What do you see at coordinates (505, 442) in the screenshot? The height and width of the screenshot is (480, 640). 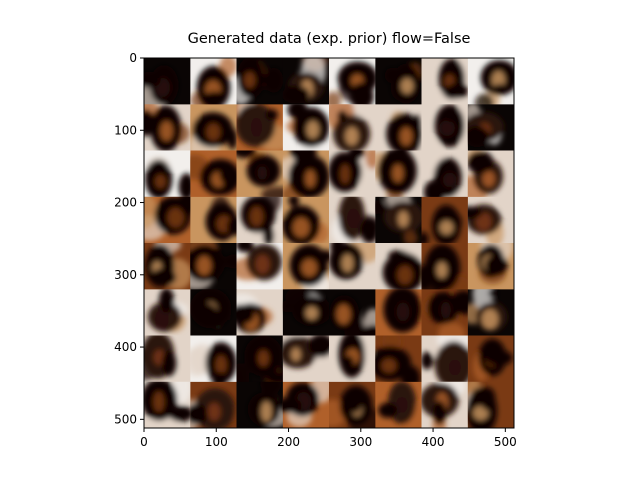 I see `x-tick-label: 500` at bounding box center [505, 442].